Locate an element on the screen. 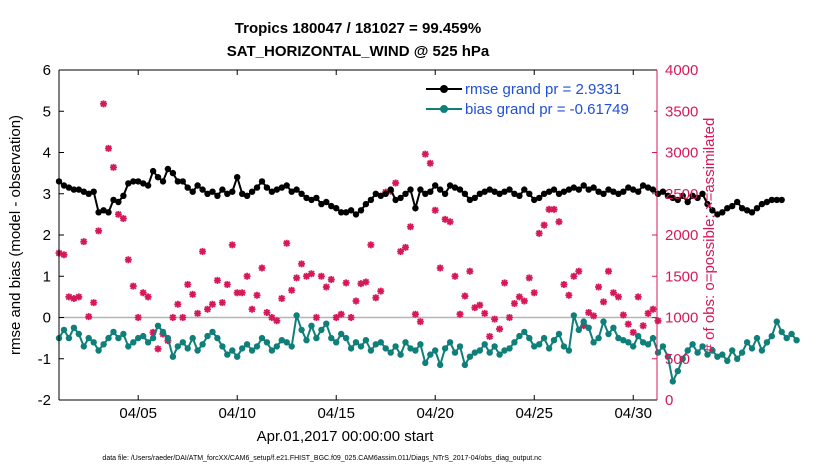 Image resolution: width=830 pixels, height=470 pixels. y-left-tick-label: 6 is located at coordinates (47, 70).